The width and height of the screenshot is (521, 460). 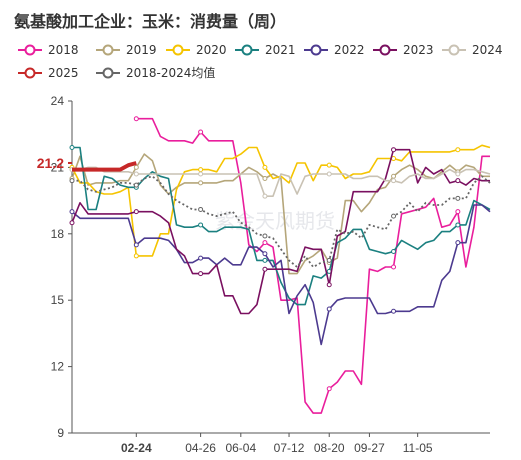 What do you see at coordinates (58, 367) in the screenshot?
I see `y-tick-label: 12` at bounding box center [58, 367].